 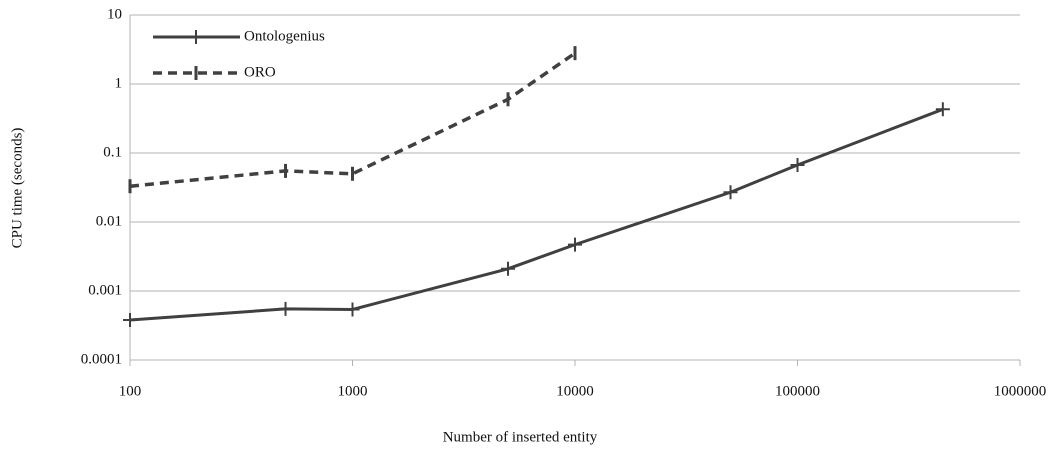 I want to click on x-tick-label: 100000, so click(x=797, y=391).